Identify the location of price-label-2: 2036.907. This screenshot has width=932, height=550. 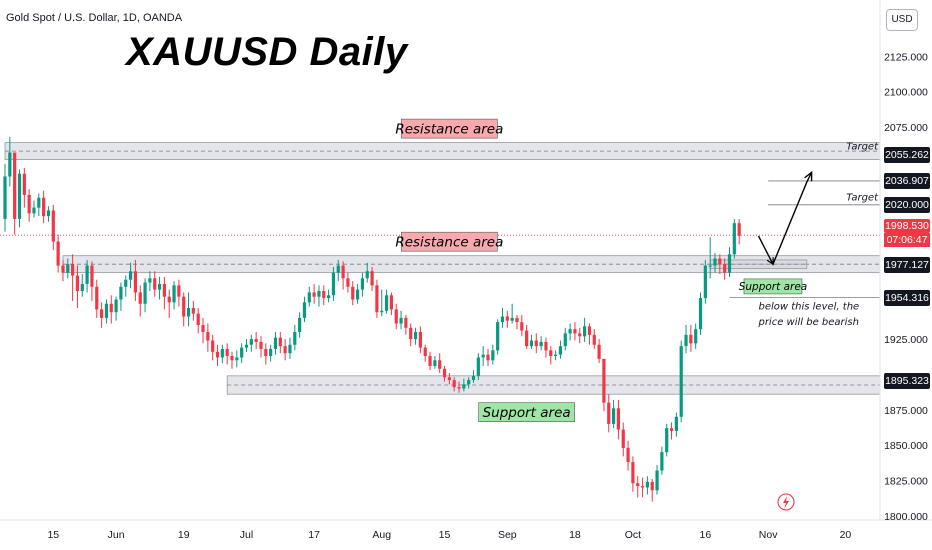
(907, 180).